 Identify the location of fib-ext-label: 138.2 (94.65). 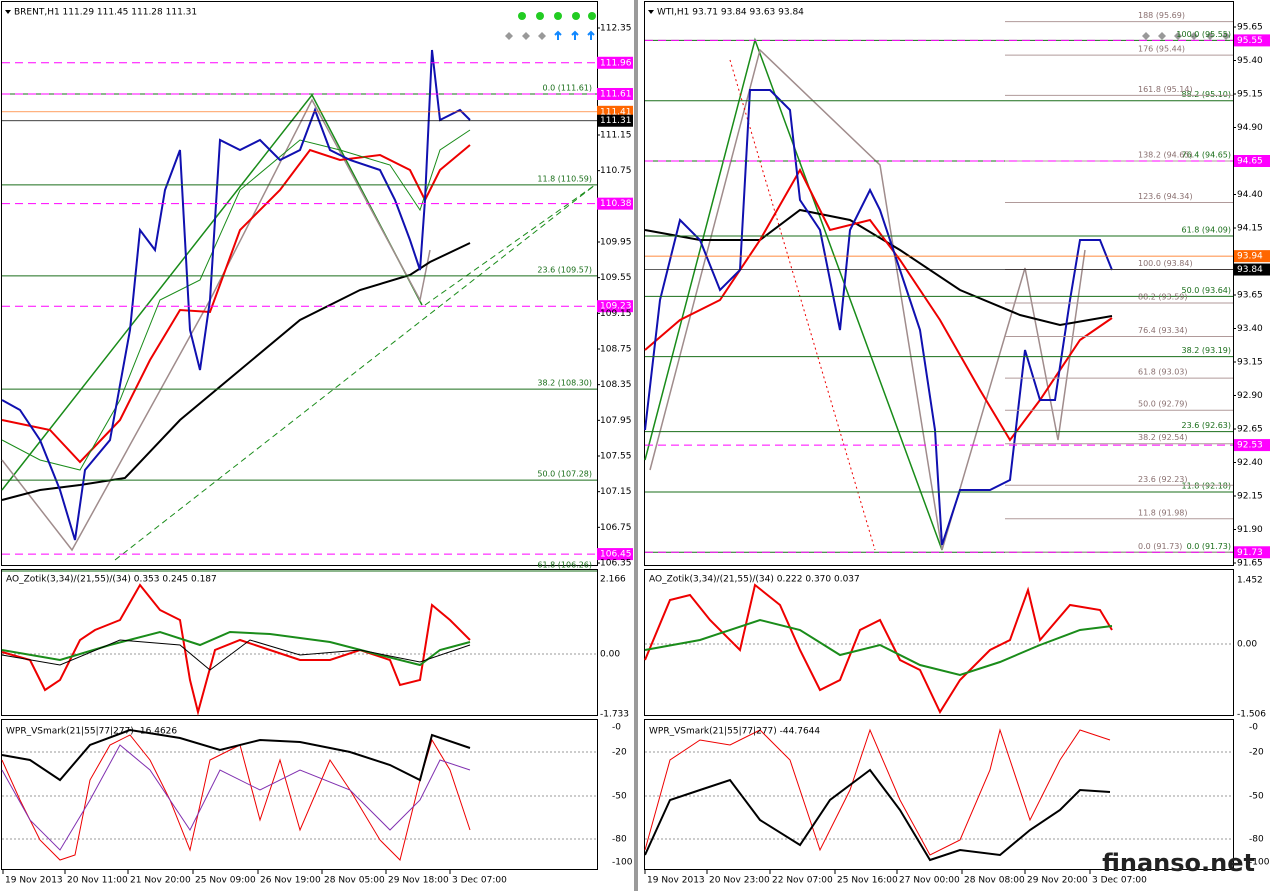
(1165, 155).